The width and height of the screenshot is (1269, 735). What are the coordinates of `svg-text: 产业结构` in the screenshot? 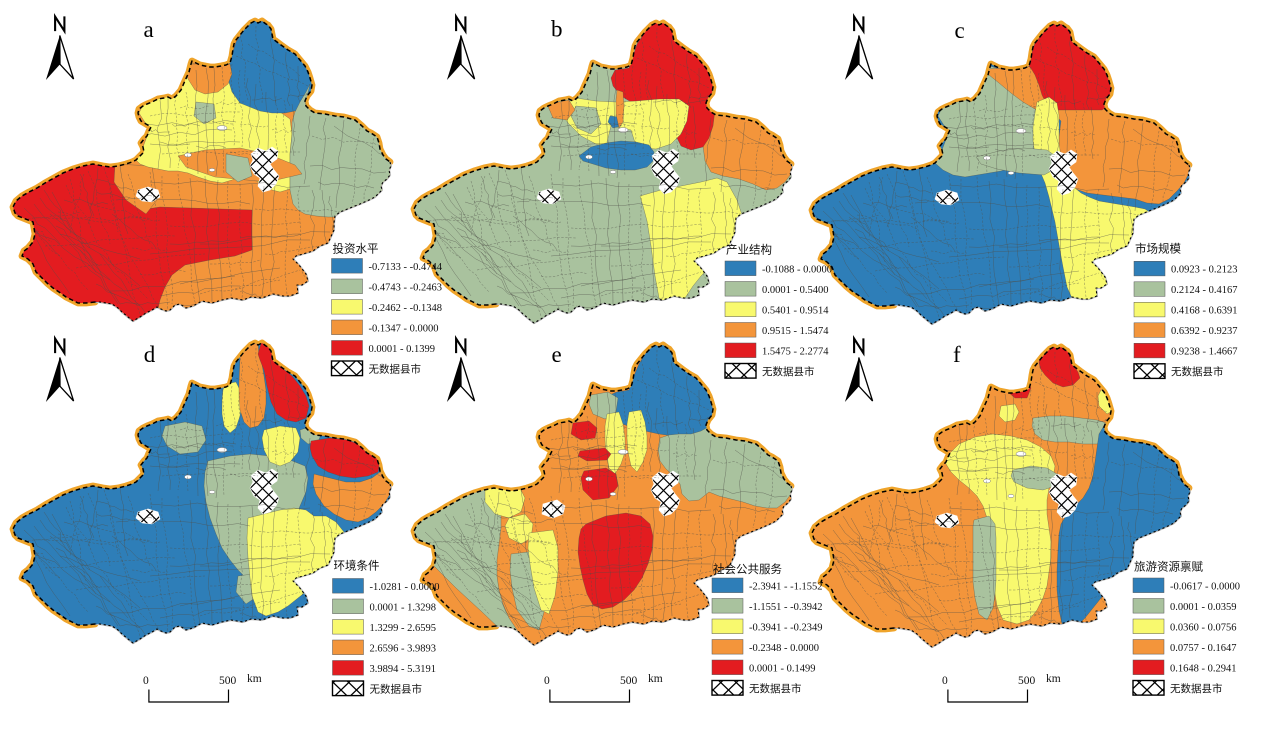 It's located at (749, 250).